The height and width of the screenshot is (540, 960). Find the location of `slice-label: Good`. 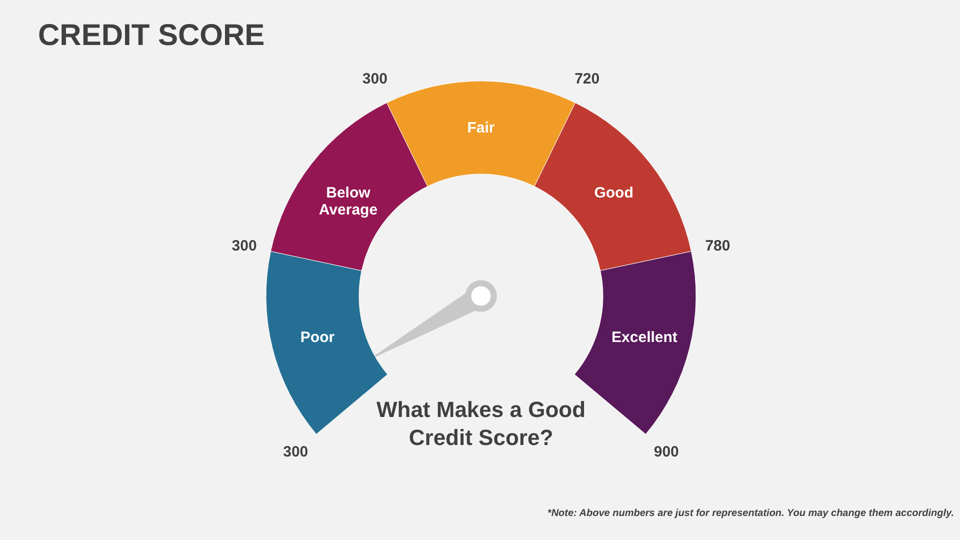

slice-label: Good is located at coordinates (614, 193).